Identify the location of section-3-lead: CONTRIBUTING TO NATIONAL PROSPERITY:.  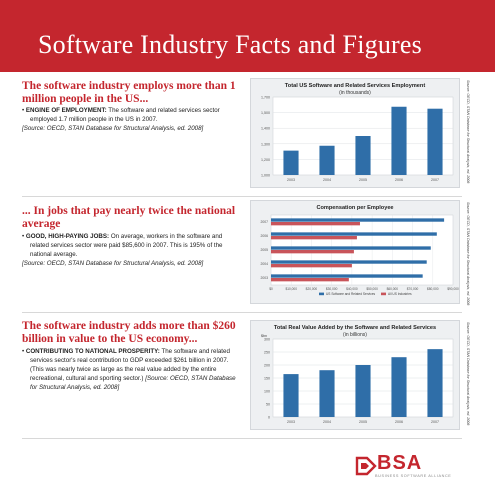
(92, 351).